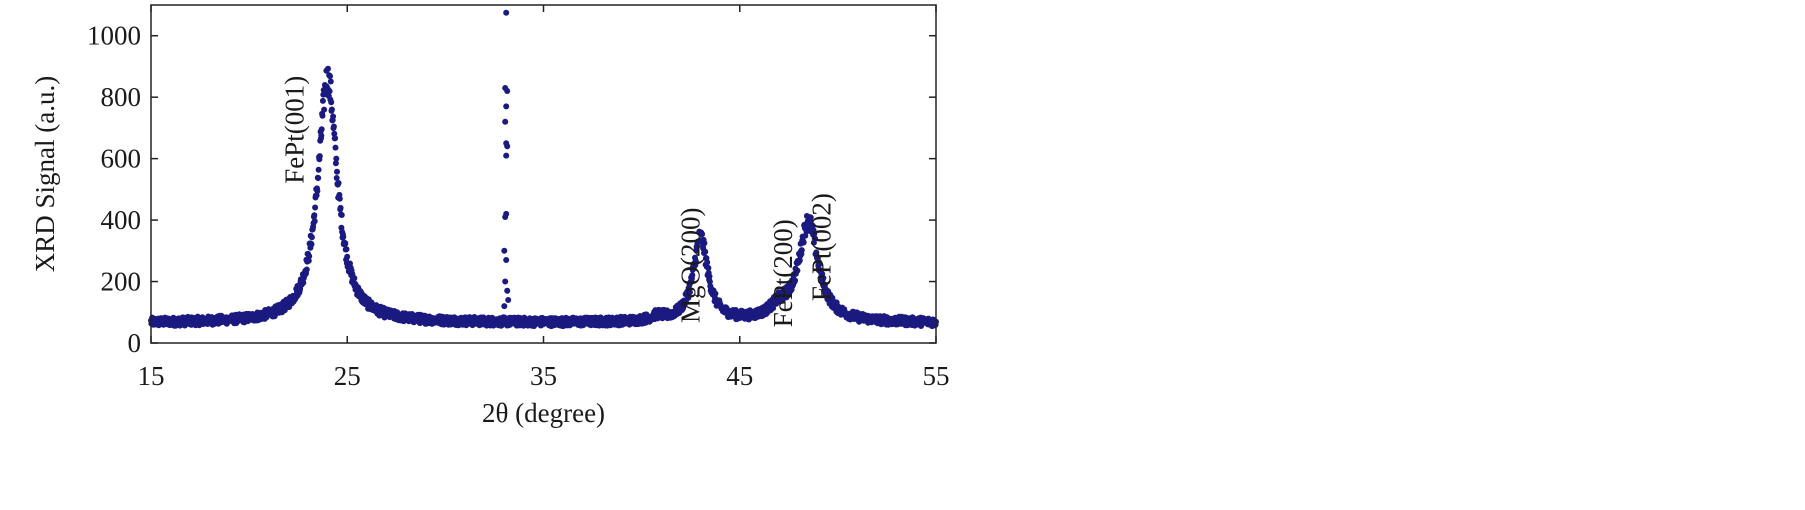  Describe the element at coordinates (121, 159) in the screenshot. I see `y-tick-label: 600` at that location.